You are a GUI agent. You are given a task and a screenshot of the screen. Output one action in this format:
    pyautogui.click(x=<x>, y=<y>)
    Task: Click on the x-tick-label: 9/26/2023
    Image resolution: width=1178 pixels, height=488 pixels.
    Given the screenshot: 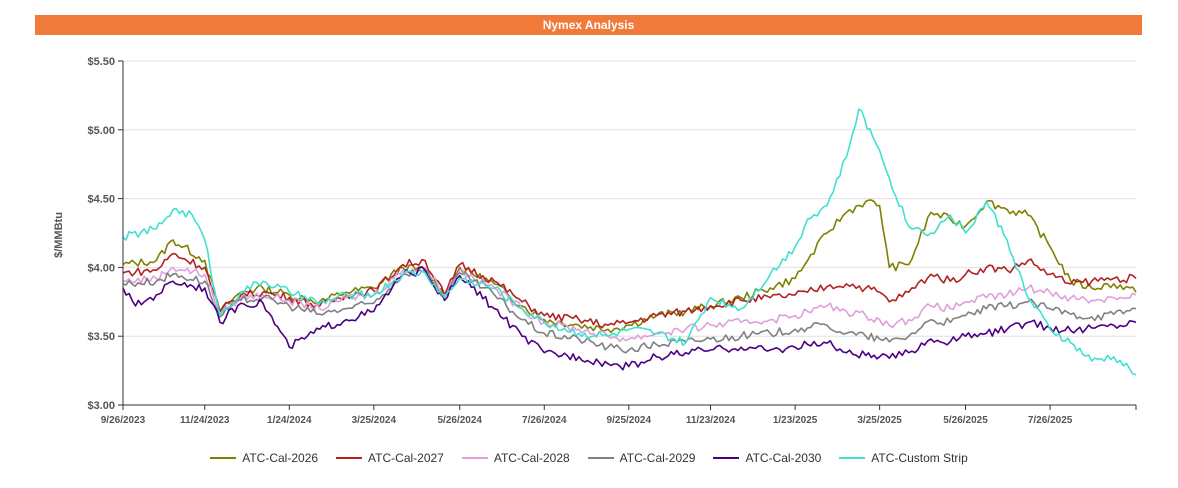 What is the action you would take?
    pyautogui.click(x=123, y=420)
    